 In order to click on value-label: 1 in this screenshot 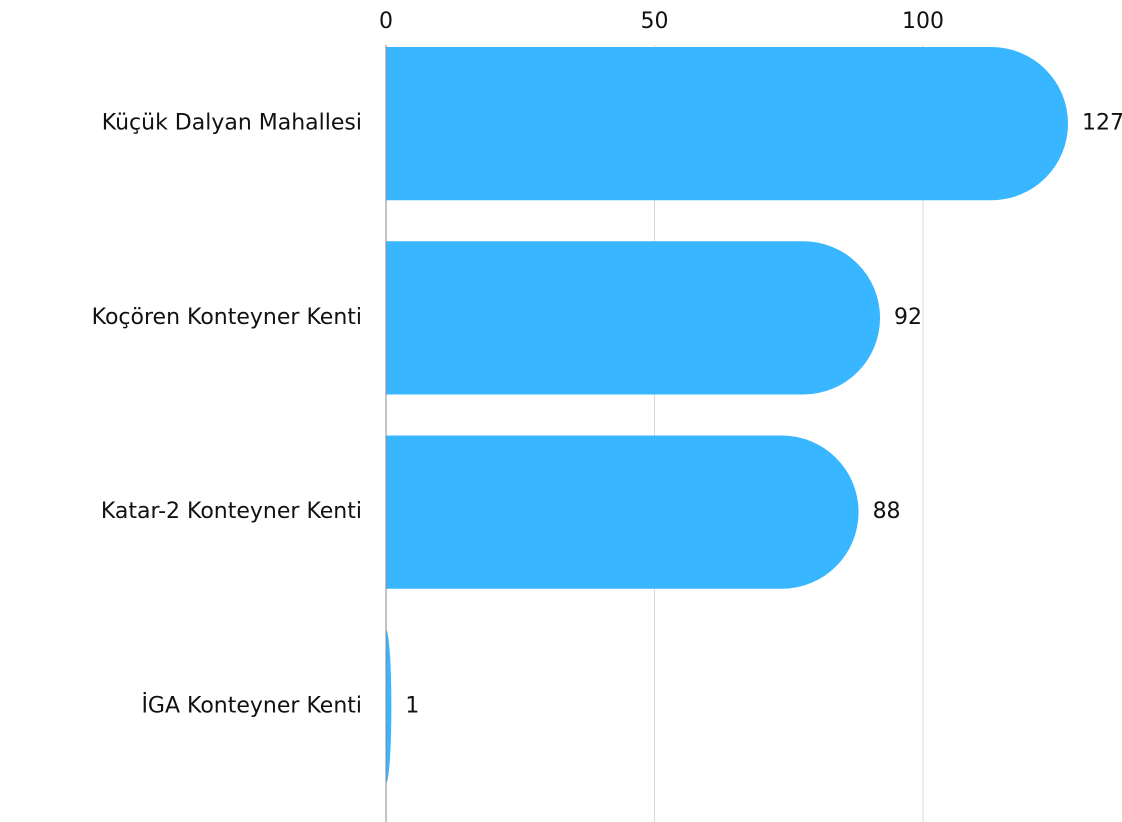, I will do `click(412, 705)`.